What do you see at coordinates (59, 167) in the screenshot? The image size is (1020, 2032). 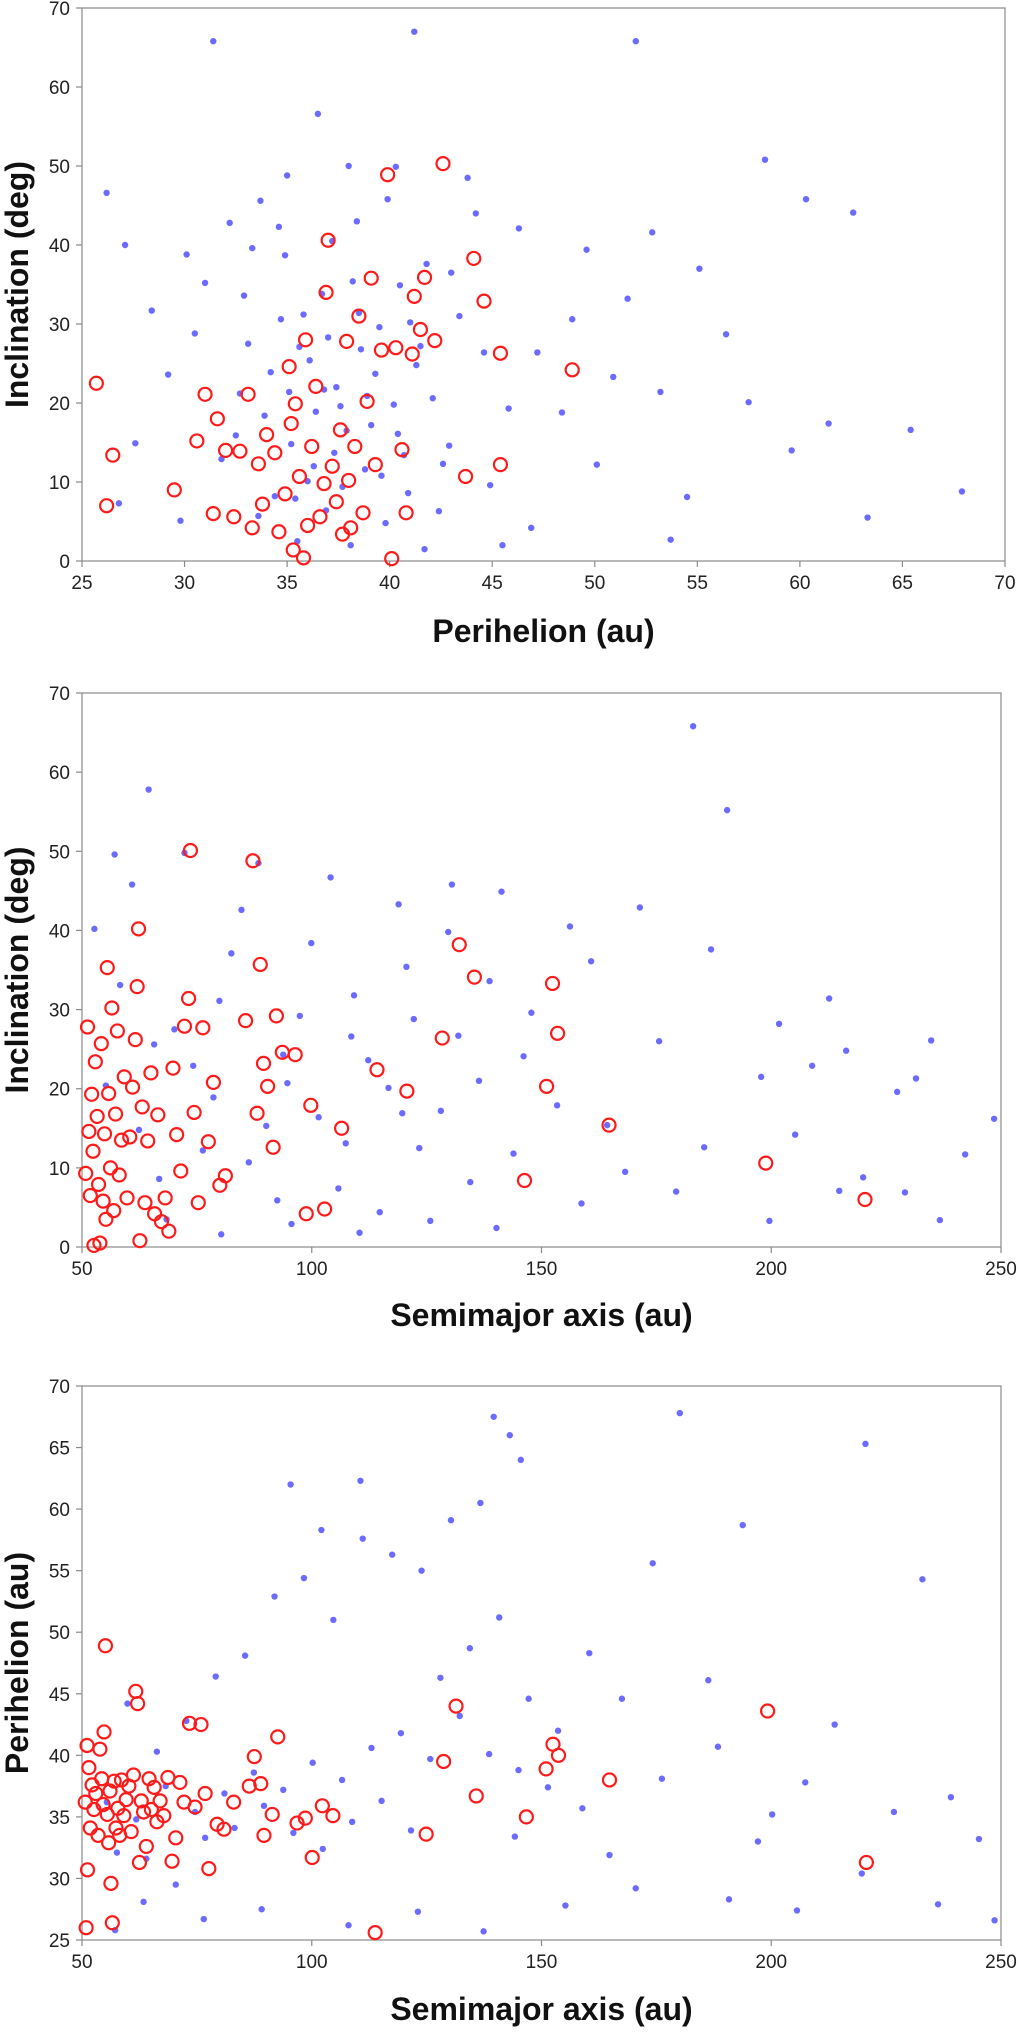 I see `y-tick-label: 50` at bounding box center [59, 167].